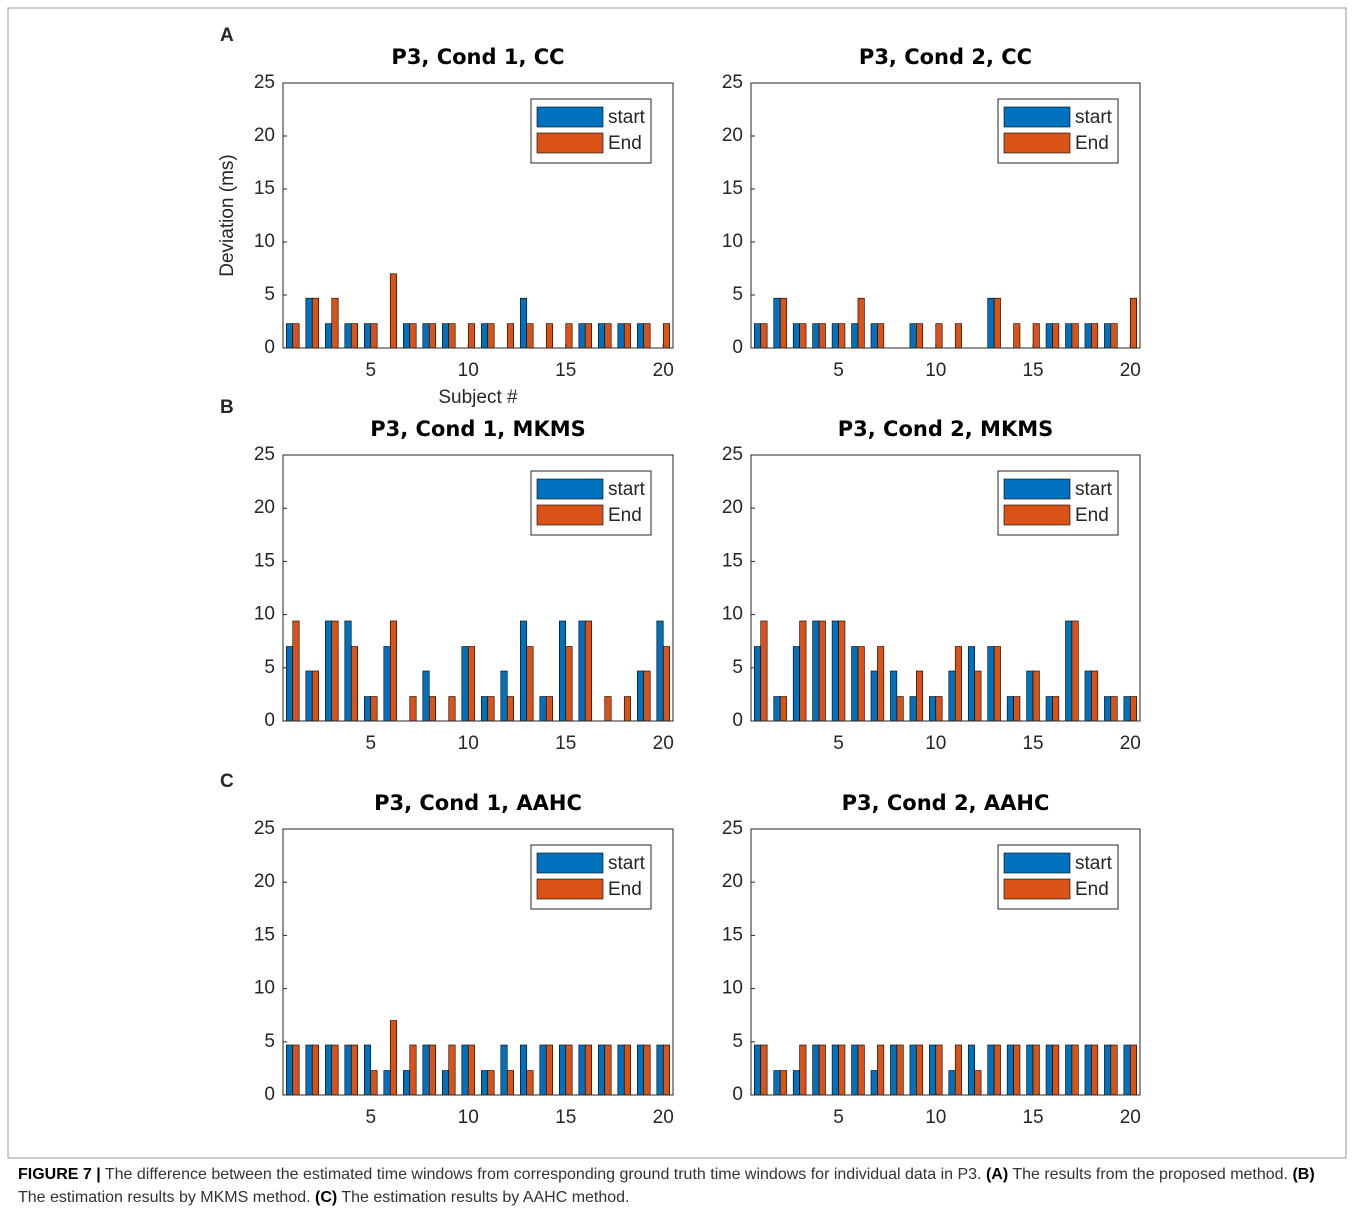 The image size is (1355, 1215). What do you see at coordinates (732, 934) in the screenshot?
I see `y-tick-label: 15` at bounding box center [732, 934].